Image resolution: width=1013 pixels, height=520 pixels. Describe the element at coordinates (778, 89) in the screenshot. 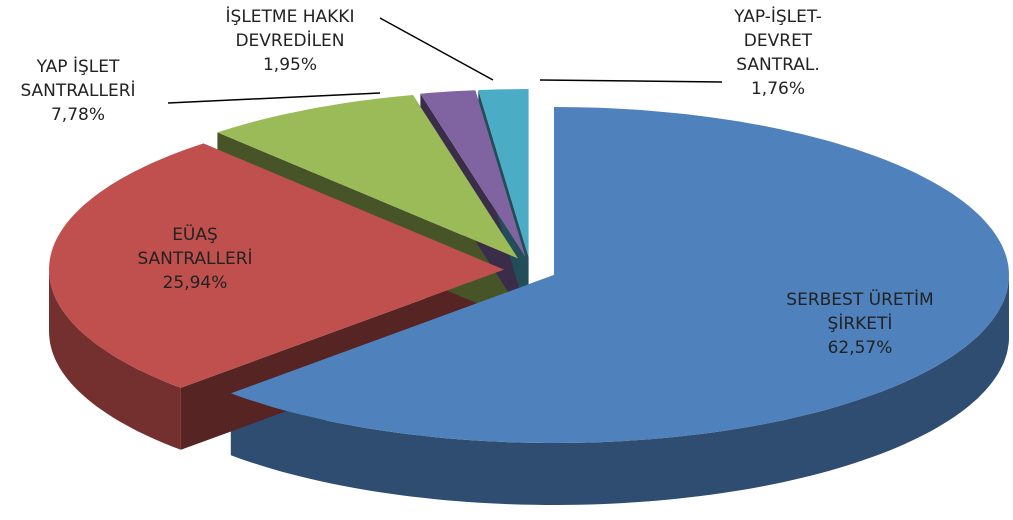

I see `value-label: 1,76%` at that location.